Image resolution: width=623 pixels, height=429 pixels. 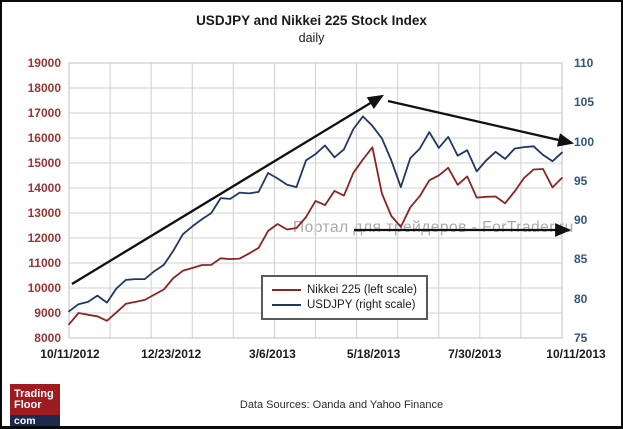 I want to click on chart-subtitle: daily, so click(x=311, y=38).